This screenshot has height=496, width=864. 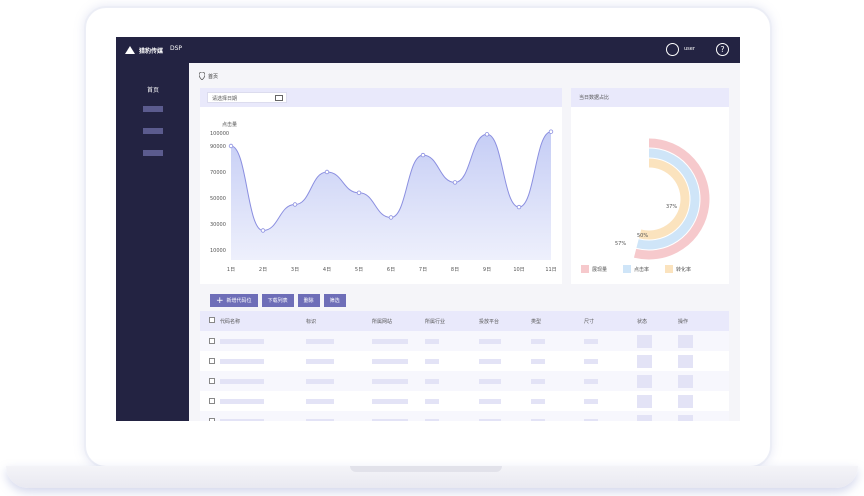 I want to click on help-icon: ?, so click(x=722, y=49).